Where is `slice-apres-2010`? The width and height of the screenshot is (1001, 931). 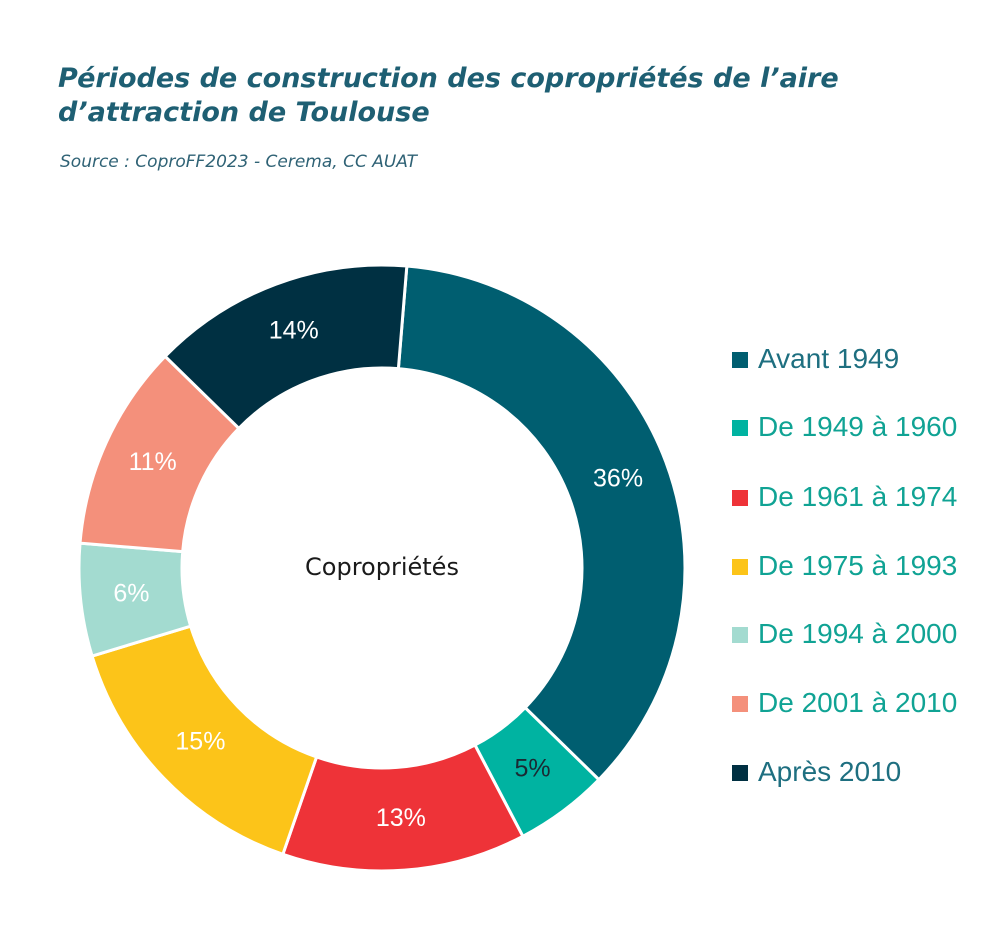
slice-apres-2010 is located at coordinates (286, 347).